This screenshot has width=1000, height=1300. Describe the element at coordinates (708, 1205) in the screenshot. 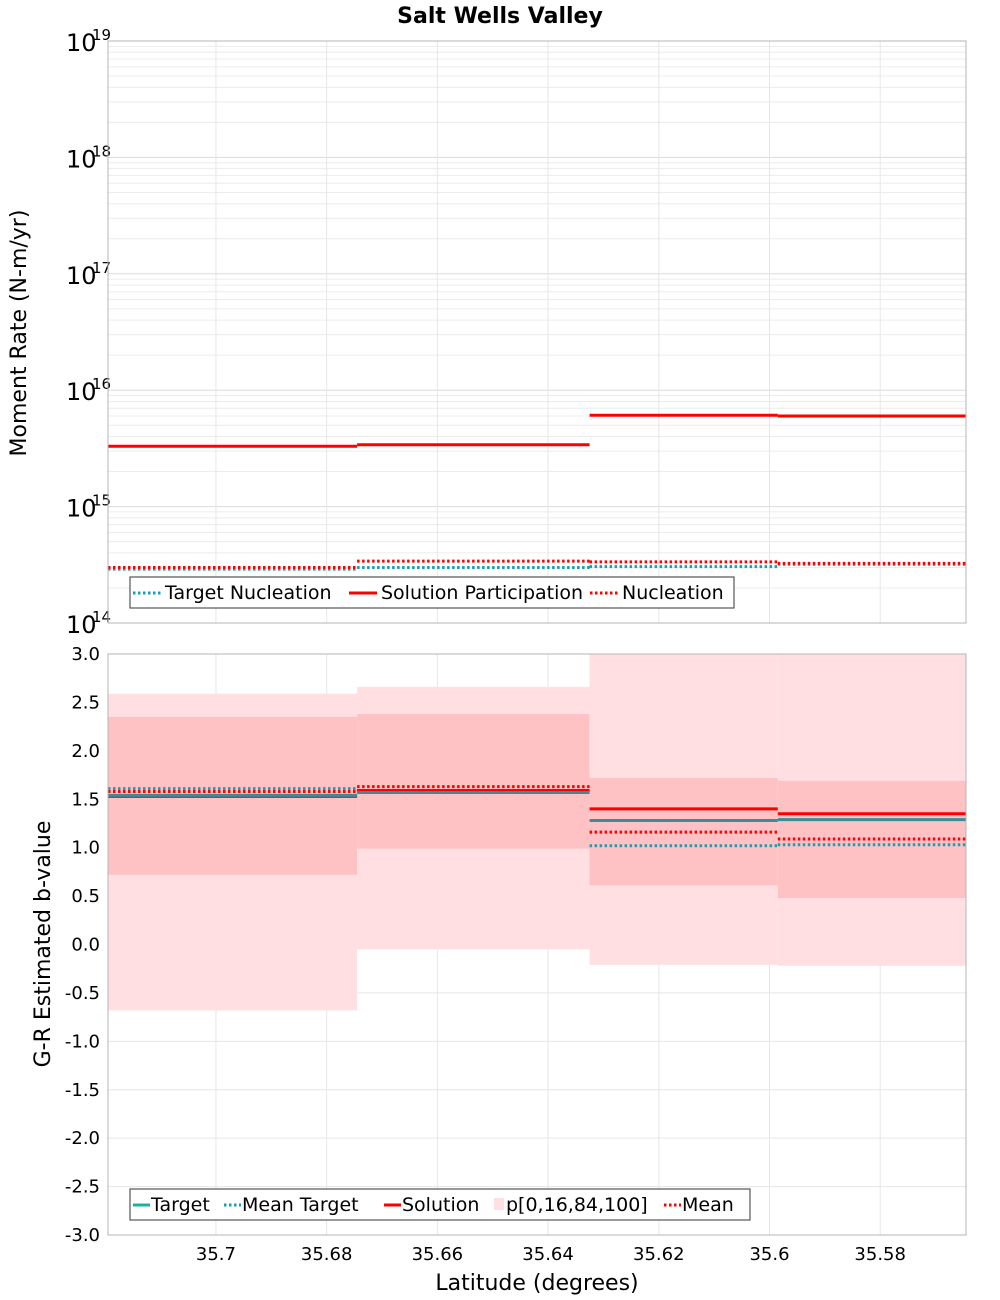

I see `legend-item-mean-label: Mean` at that location.